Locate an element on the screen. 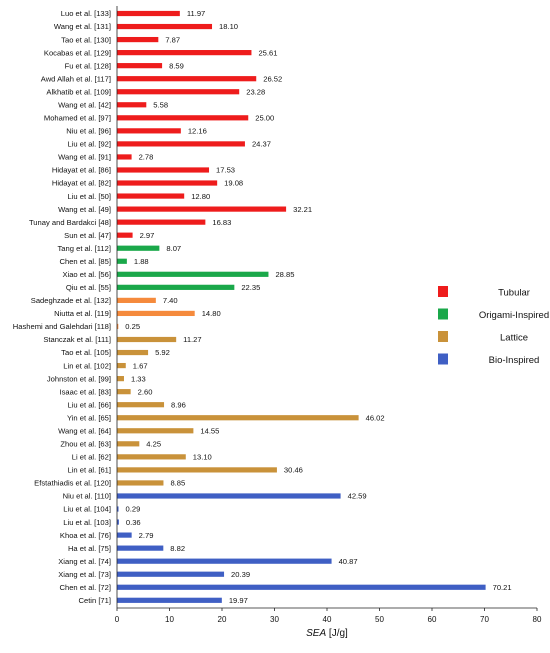  category-label: Tunay and Bardakci [48] is located at coordinates (70, 222).